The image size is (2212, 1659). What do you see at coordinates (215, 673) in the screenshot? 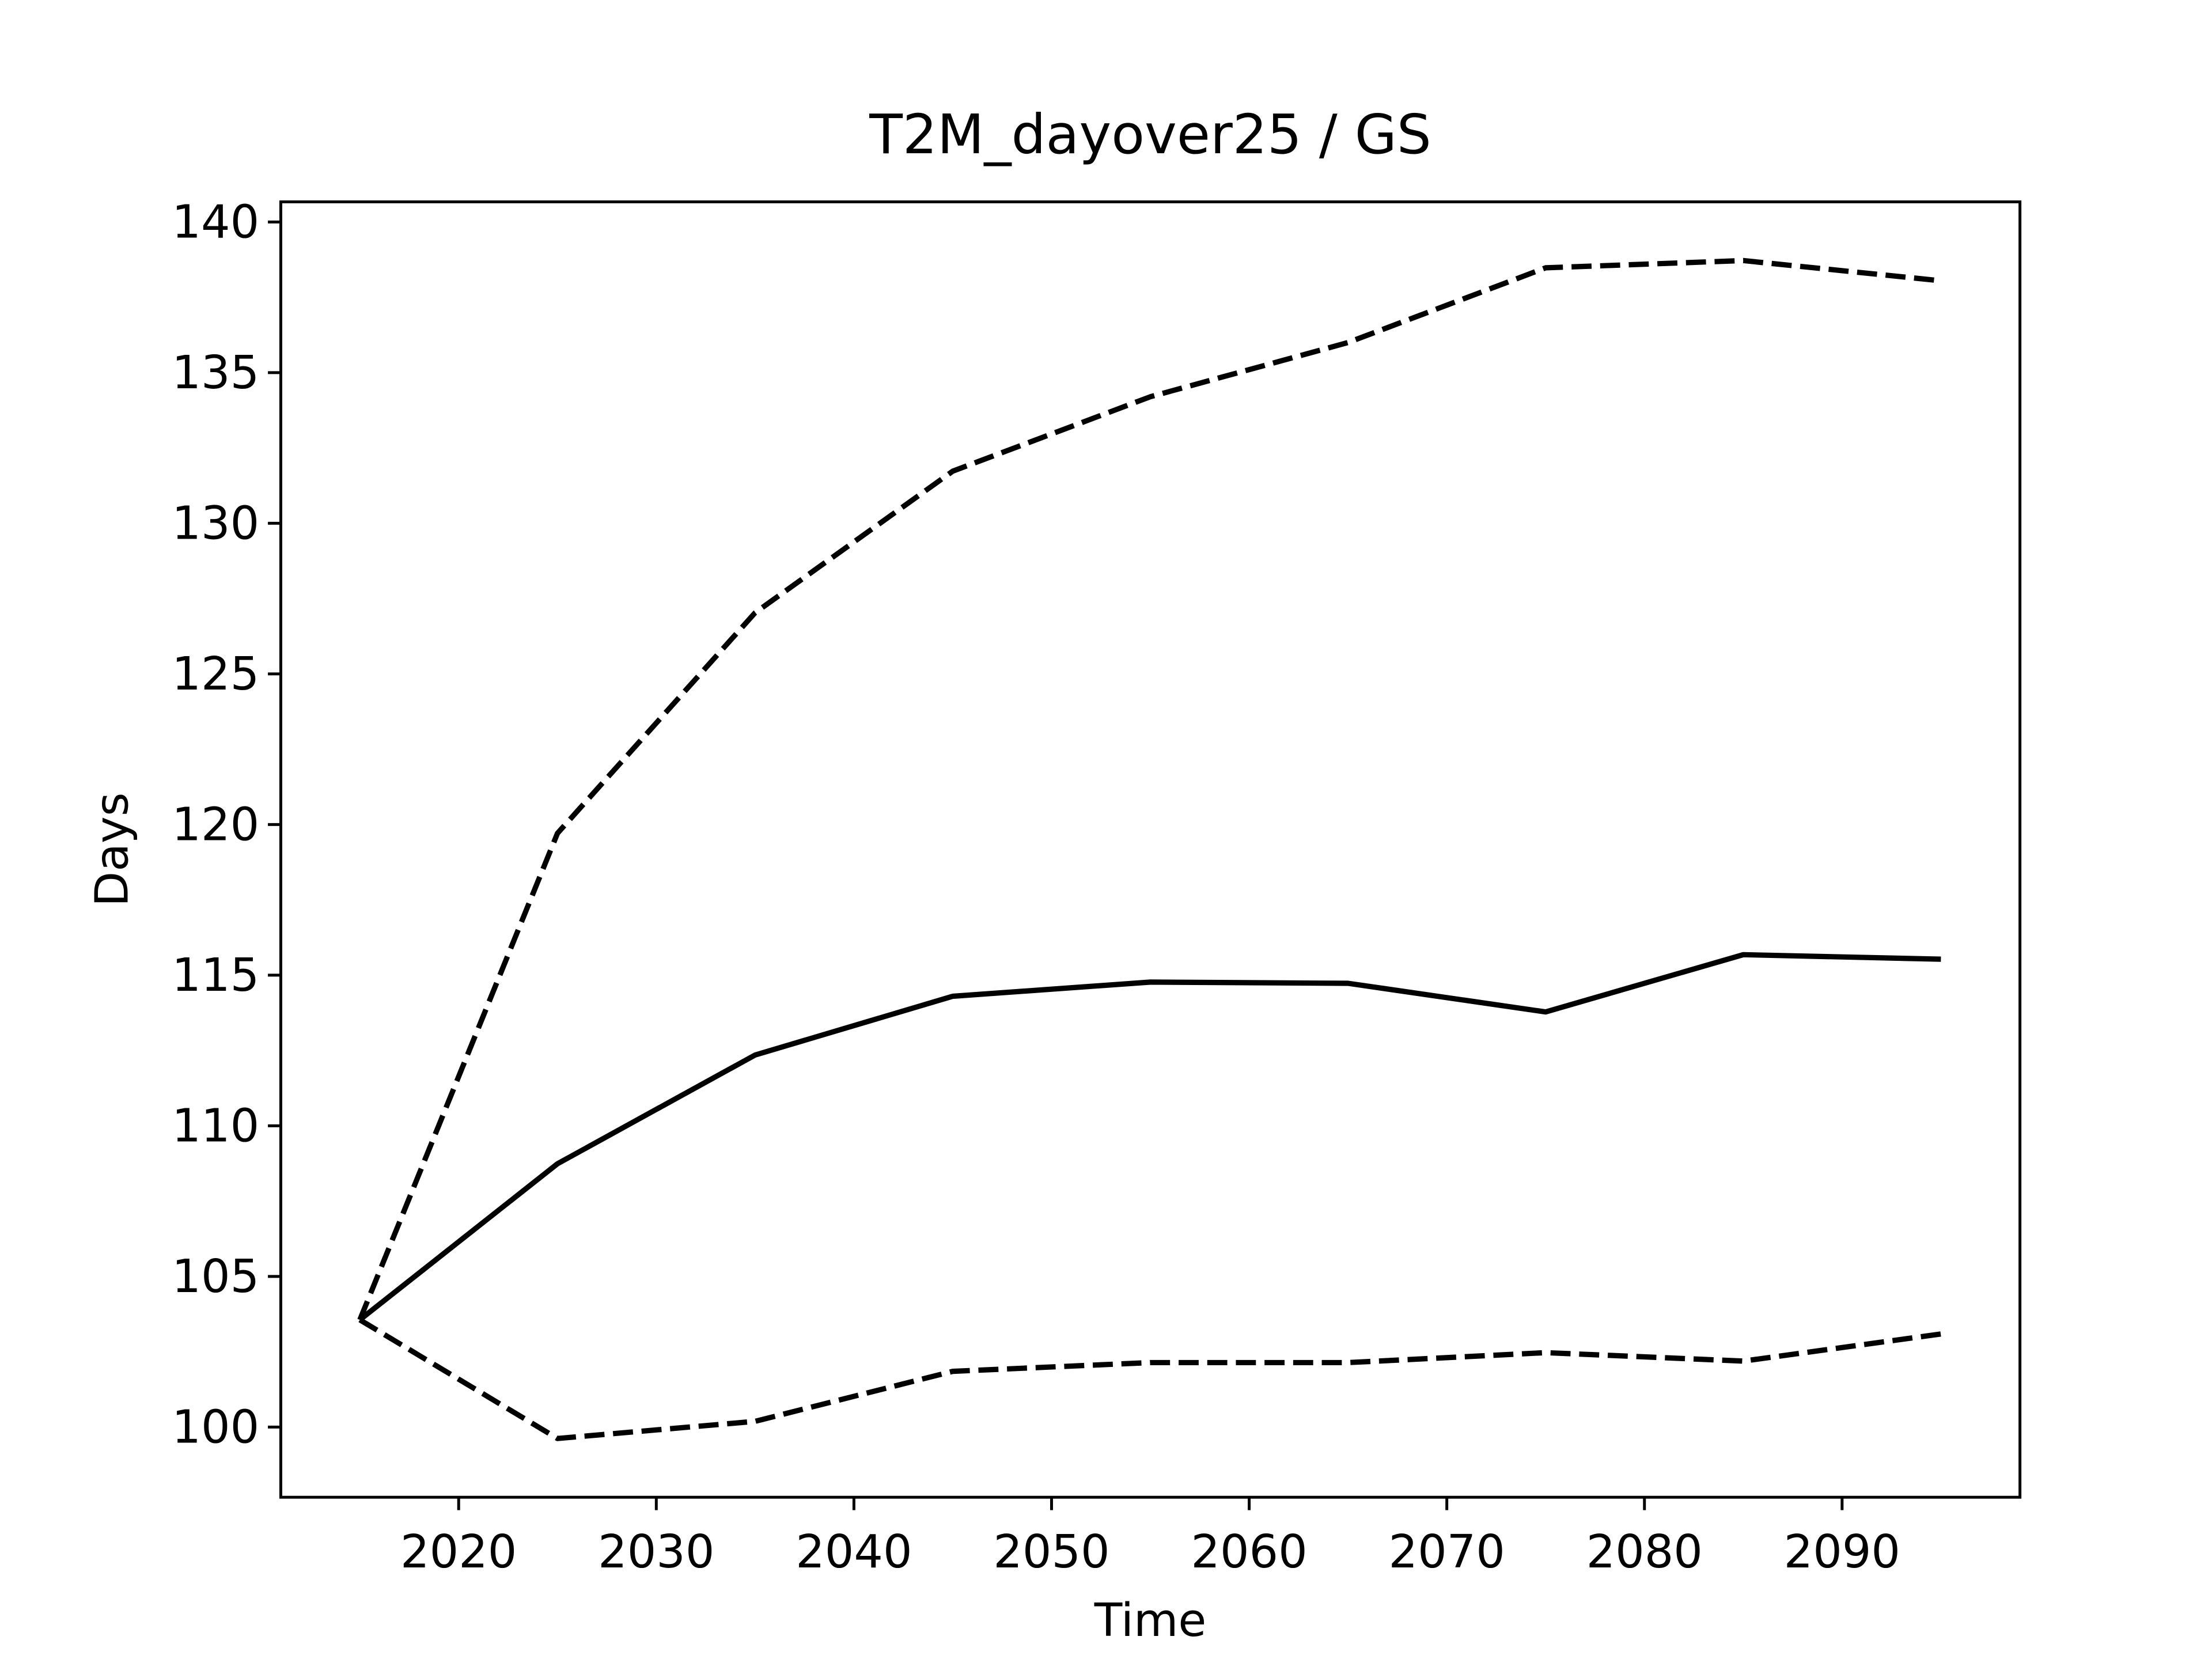
I see `y-tick-label: 125` at bounding box center [215, 673].